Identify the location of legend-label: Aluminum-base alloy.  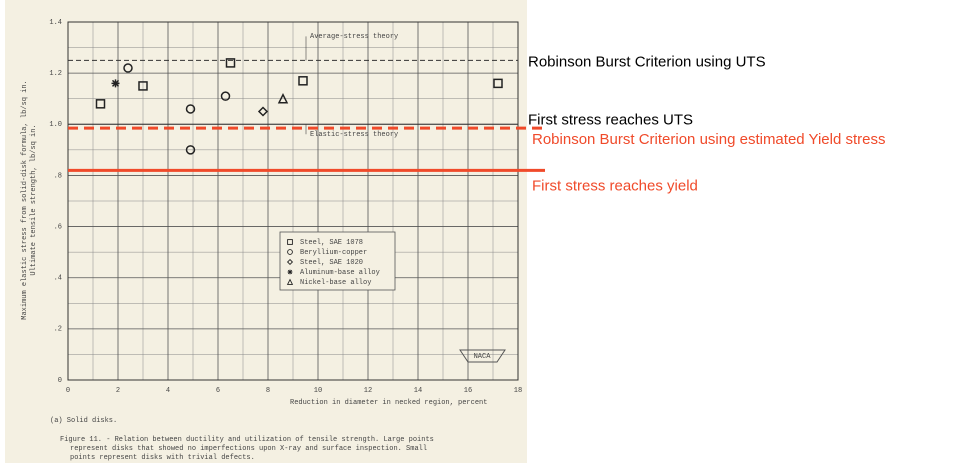
(340, 273).